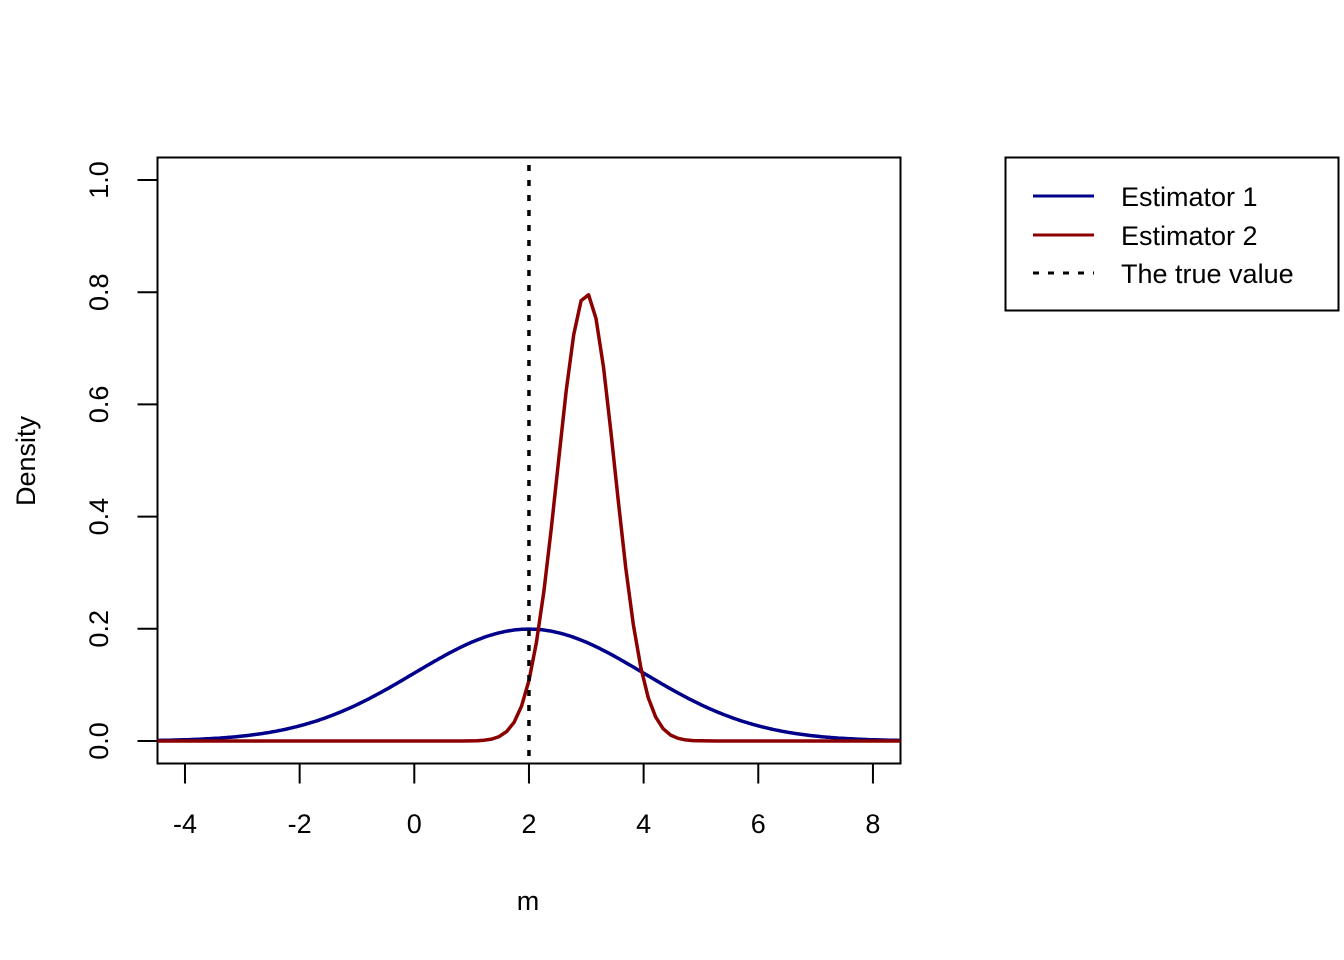 This screenshot has width=1344, height=960. I want to click on x-tick-label: 2, so click(528, 824).